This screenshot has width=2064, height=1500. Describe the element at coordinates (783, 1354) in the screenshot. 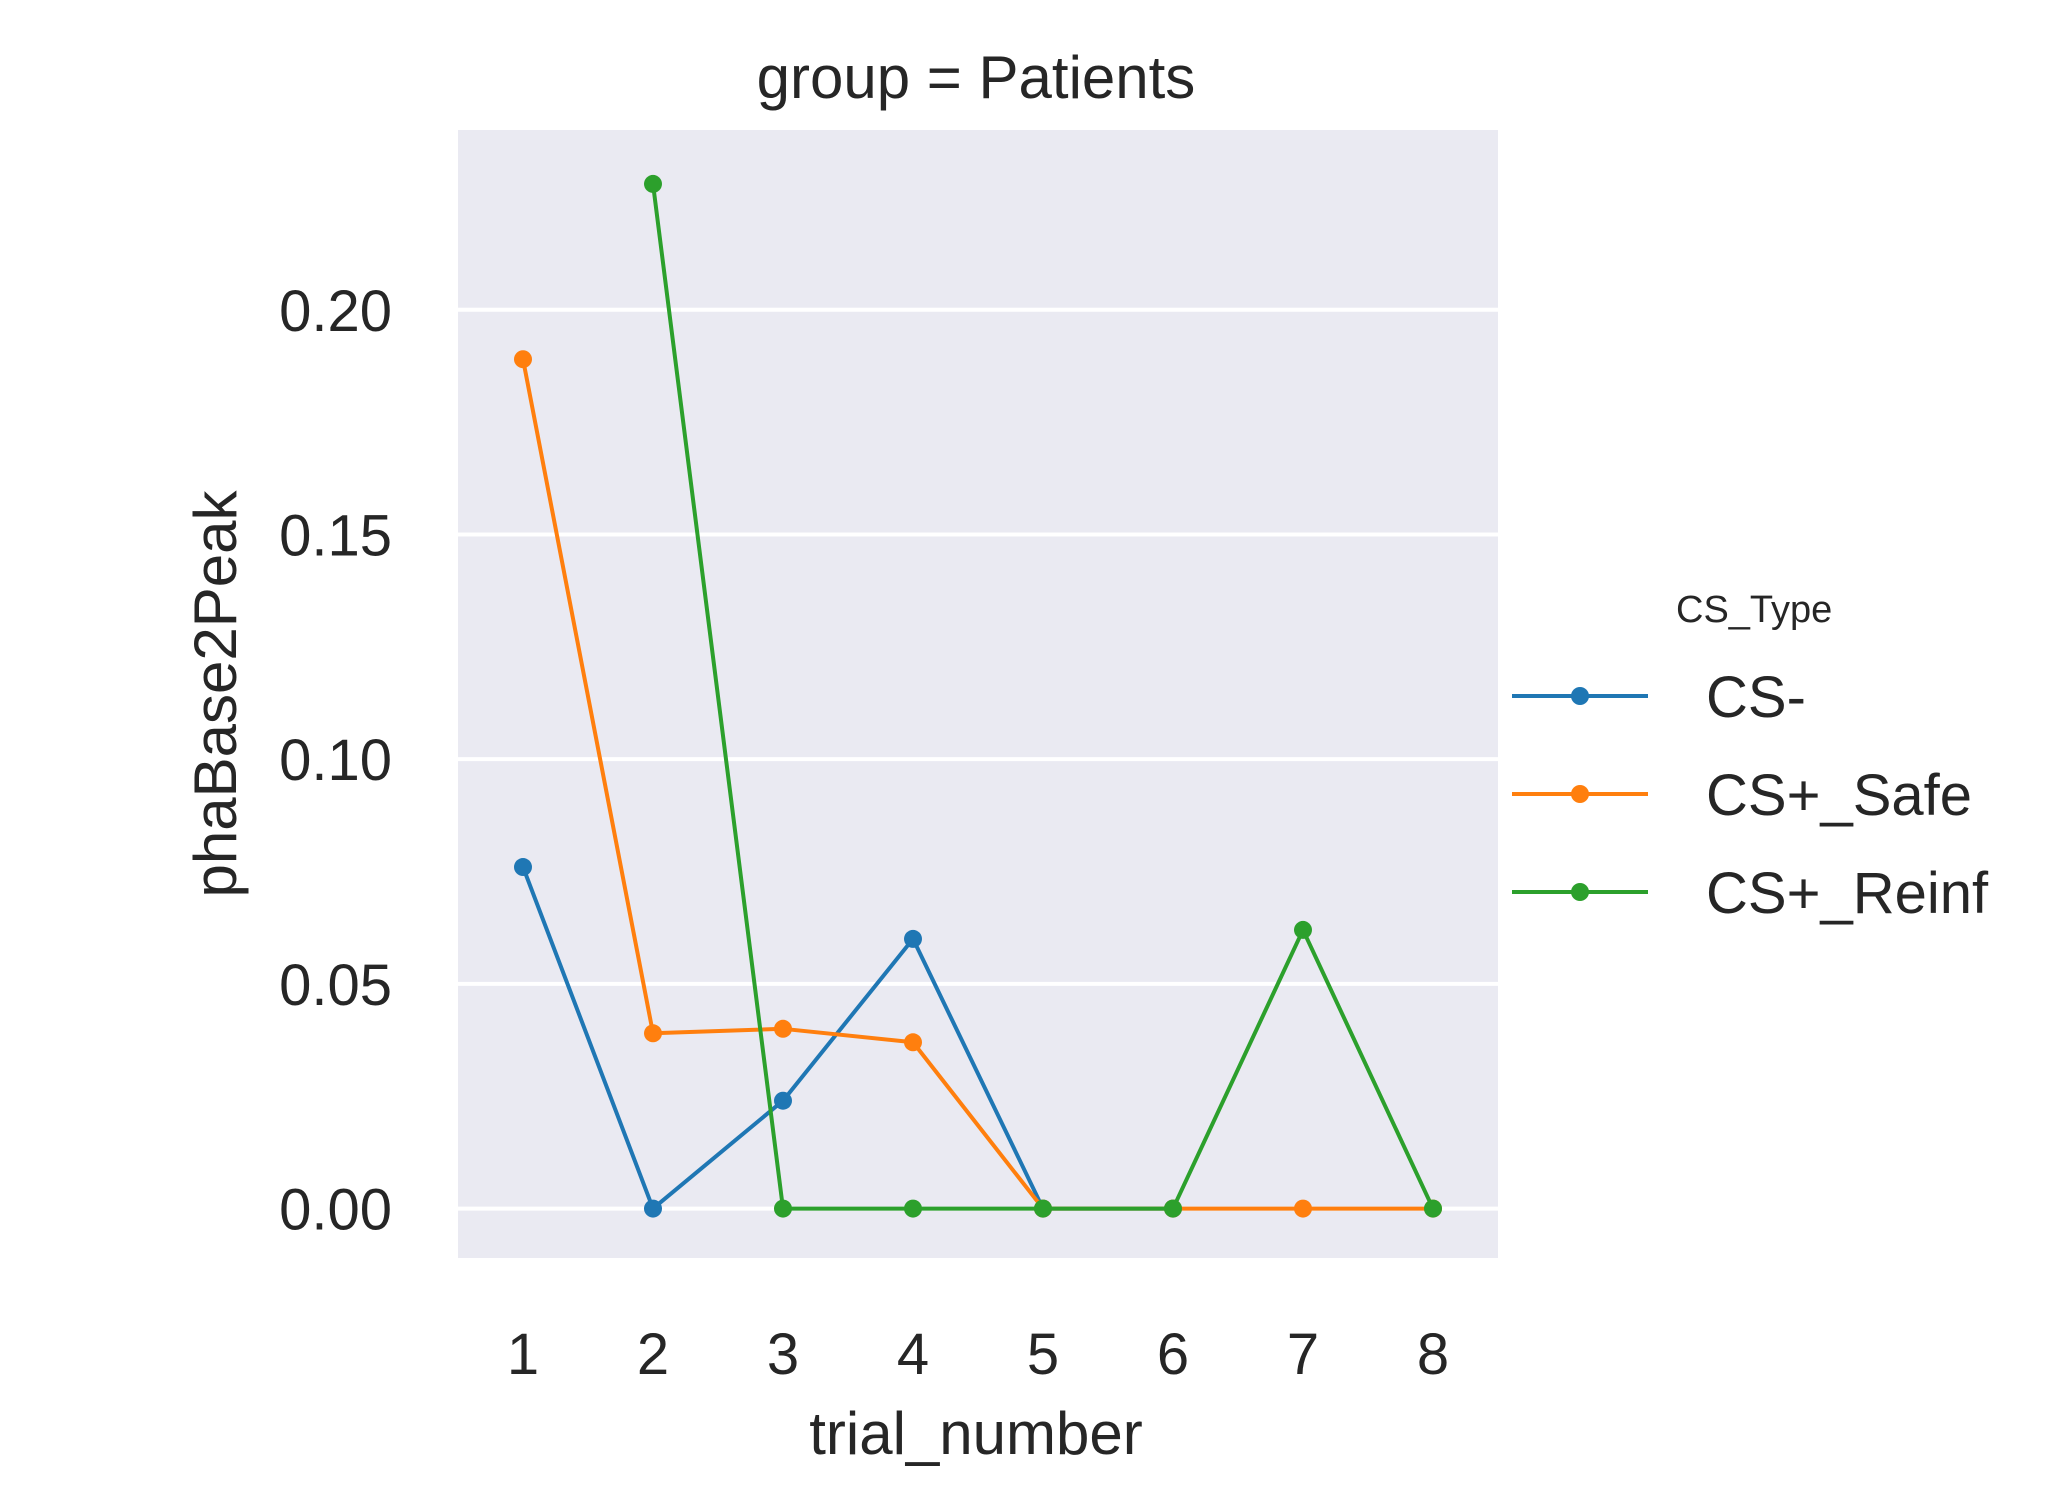

I see `x-tick-label: 3` at that location.